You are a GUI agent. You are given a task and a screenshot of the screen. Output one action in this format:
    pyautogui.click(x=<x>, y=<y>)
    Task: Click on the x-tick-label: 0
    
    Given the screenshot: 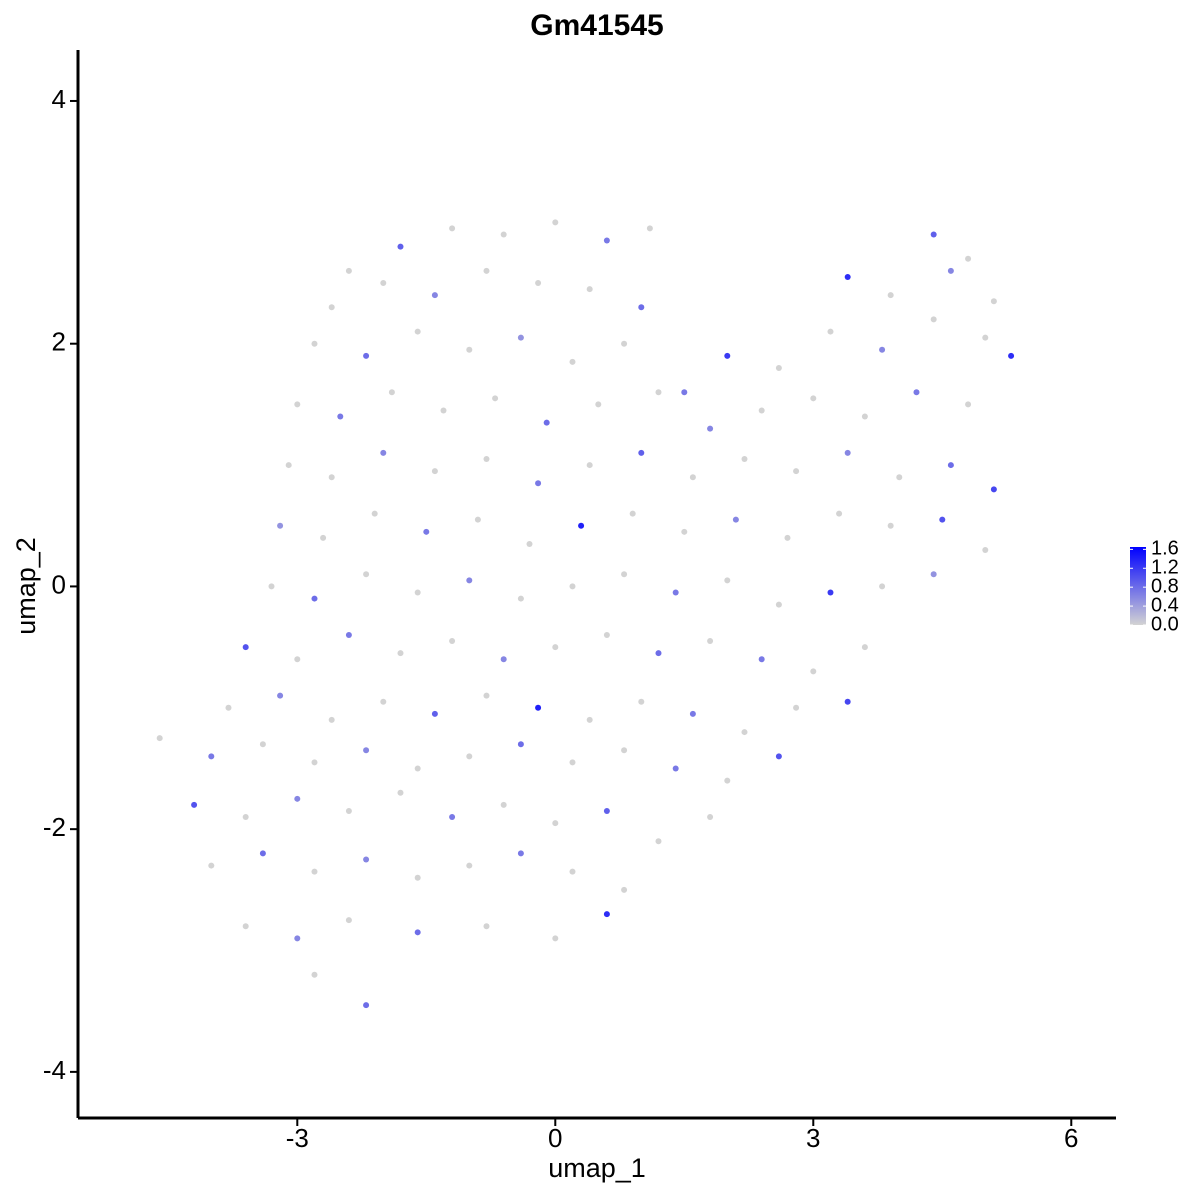 What is the action you would take?
    pyautogui.click(x=555, y=1138)
    